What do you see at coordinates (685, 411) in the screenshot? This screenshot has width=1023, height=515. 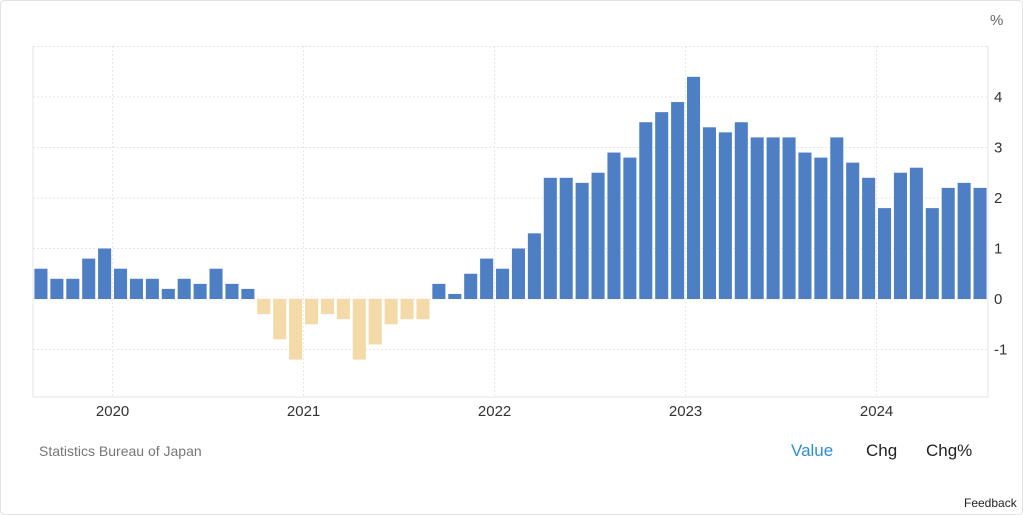 I see `x-tick-label: 2023` at bounding box center [685, 411].